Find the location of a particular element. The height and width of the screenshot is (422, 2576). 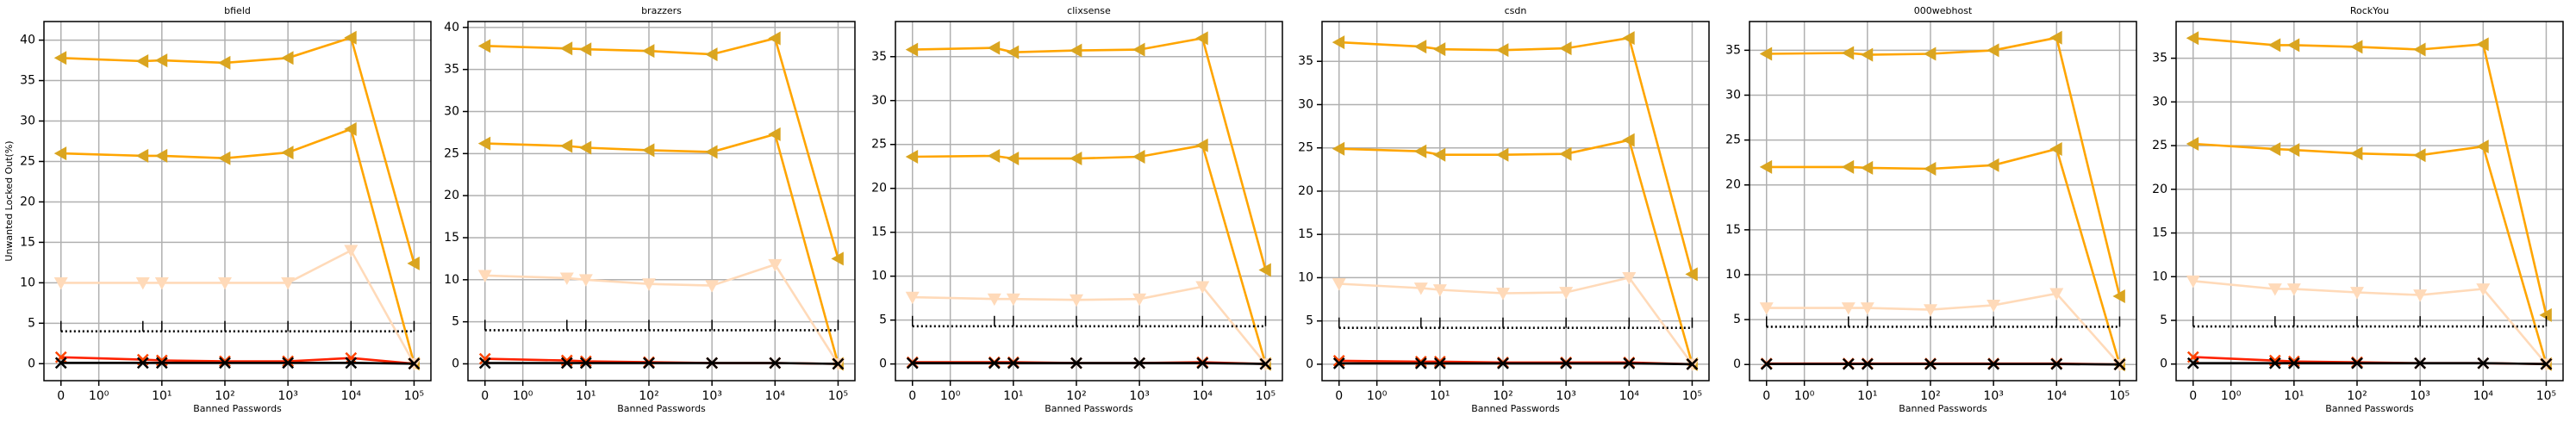

x-tick-label: 10⁰ is located at coordinates (99, 396).